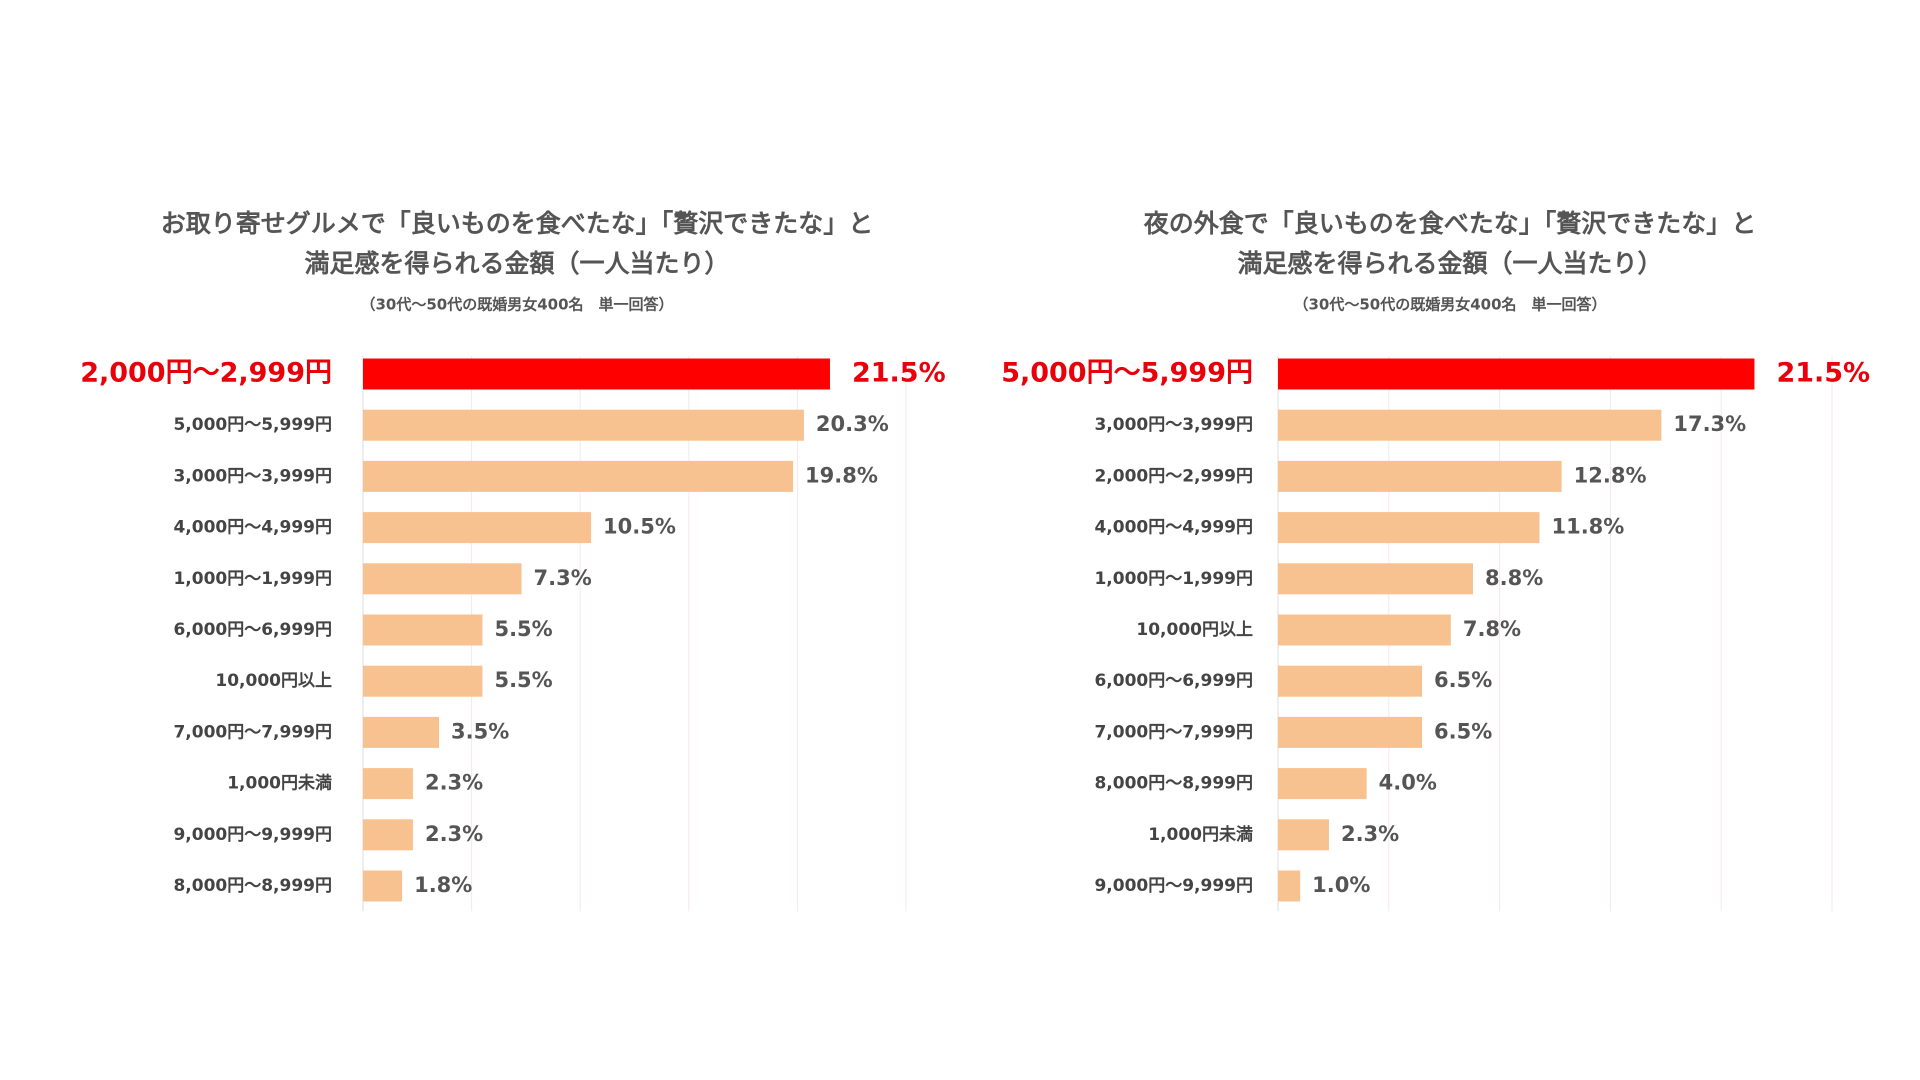 The width and height of the screenshot is (1920, 1080). I want to click on value-label: 20.3%, so click(852, 424).